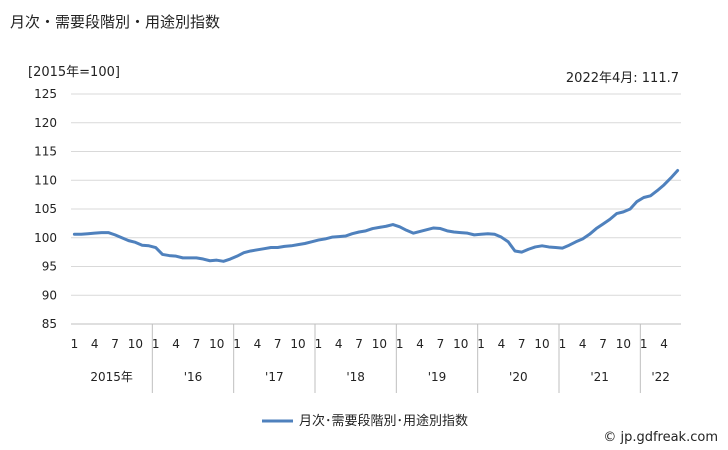 The height and width of the screenshot is (450, 728). What do you see at coordinates (599, 377) in the screenshot?
I see `x-year-label: '21` at bounding box center [599, 377].